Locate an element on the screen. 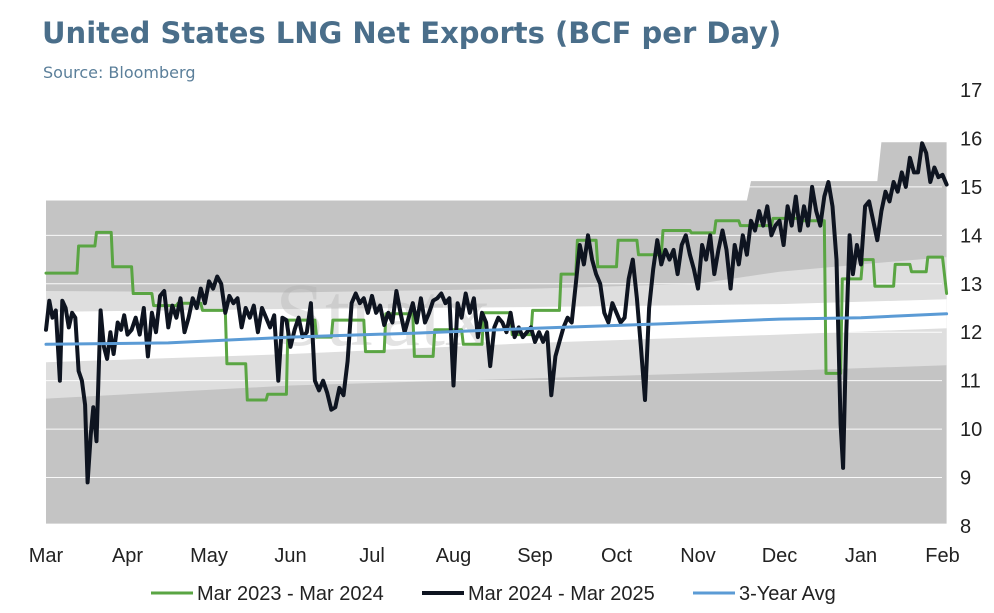 This screenshot has width=994, height=613. legend-label: Mar 2023 - Mar 2024 is located at coordinates (290, 594).